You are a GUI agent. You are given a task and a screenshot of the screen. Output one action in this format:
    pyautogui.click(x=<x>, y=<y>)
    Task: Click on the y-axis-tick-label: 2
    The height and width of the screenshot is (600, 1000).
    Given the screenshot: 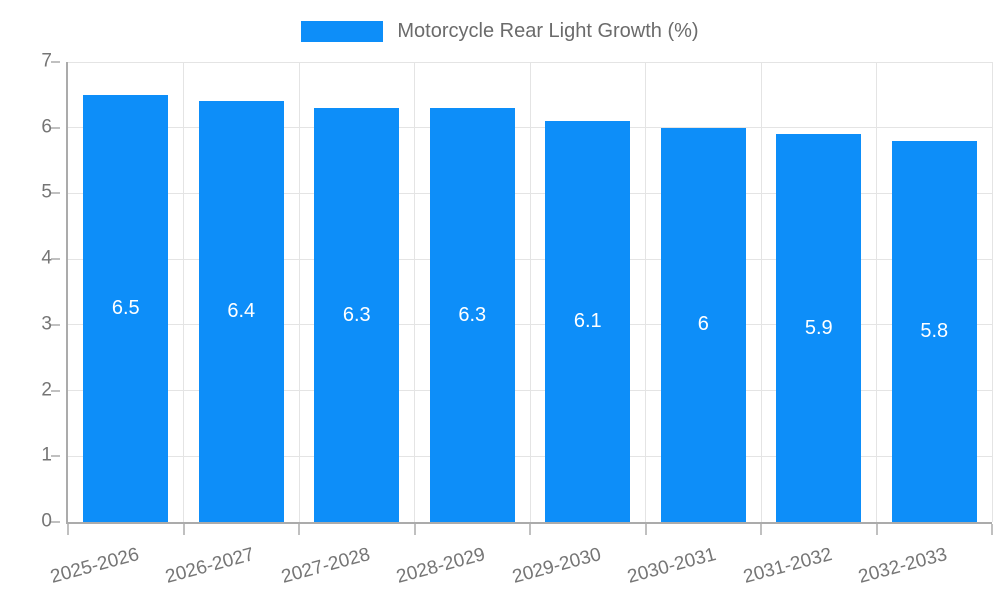 What is the action you would take?
    pyautogui.click(x=46, y=390)
    